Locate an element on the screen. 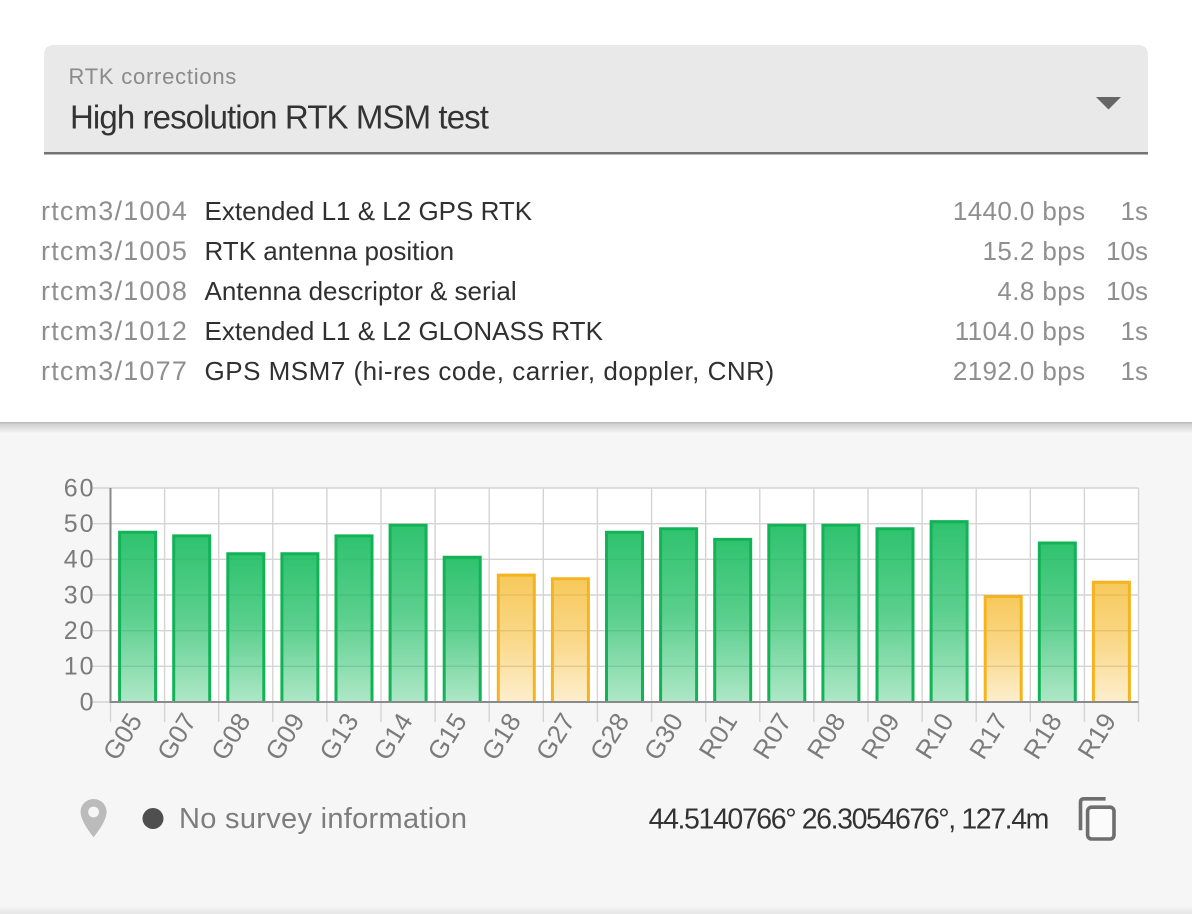 Image resolution: width=1192 pixels, height=914 pixels. svg-text: Antenna descriptor & serial is located at coordinates (361, 291).